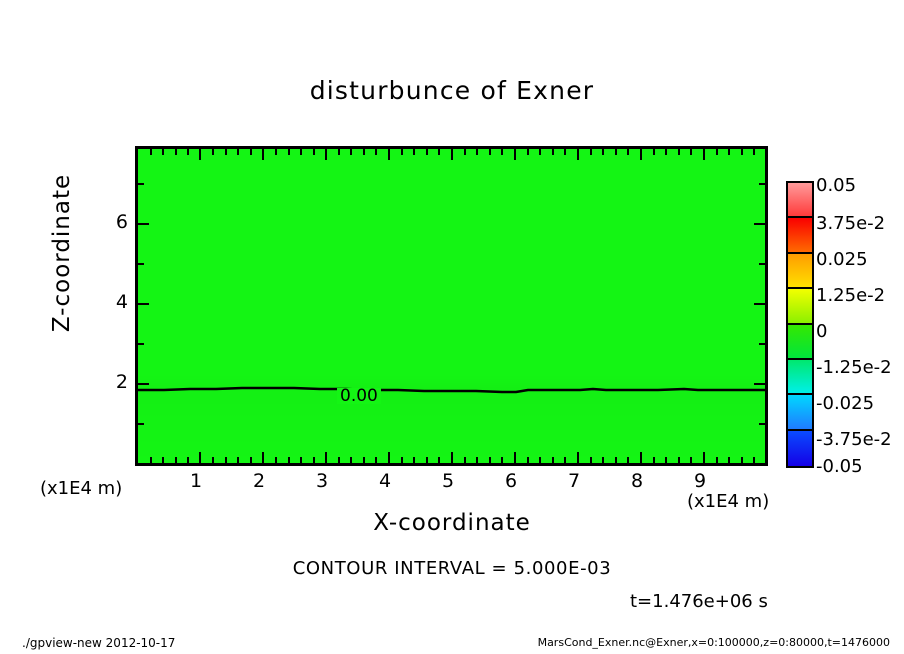  I want to click on colorbar-tick-label: 1.25e-2, so click(851, 295).